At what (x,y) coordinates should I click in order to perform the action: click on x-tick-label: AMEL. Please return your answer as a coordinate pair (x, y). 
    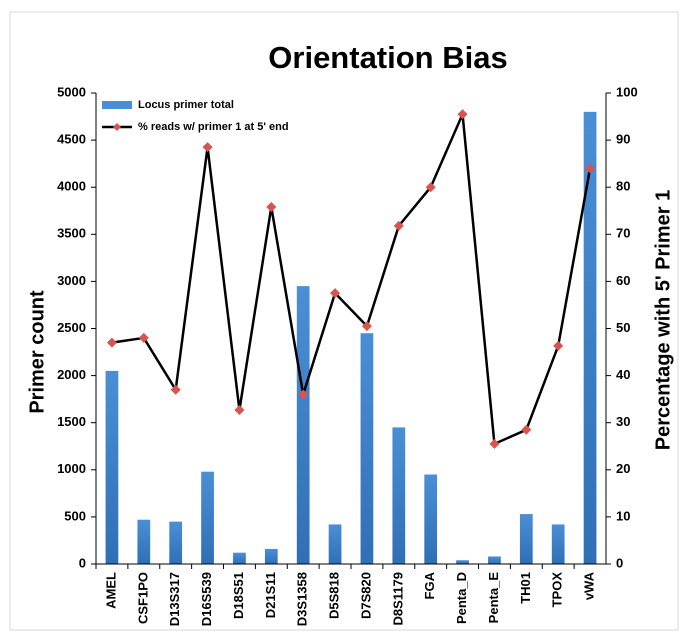
    Looking at the image, I should click on (110, 590).